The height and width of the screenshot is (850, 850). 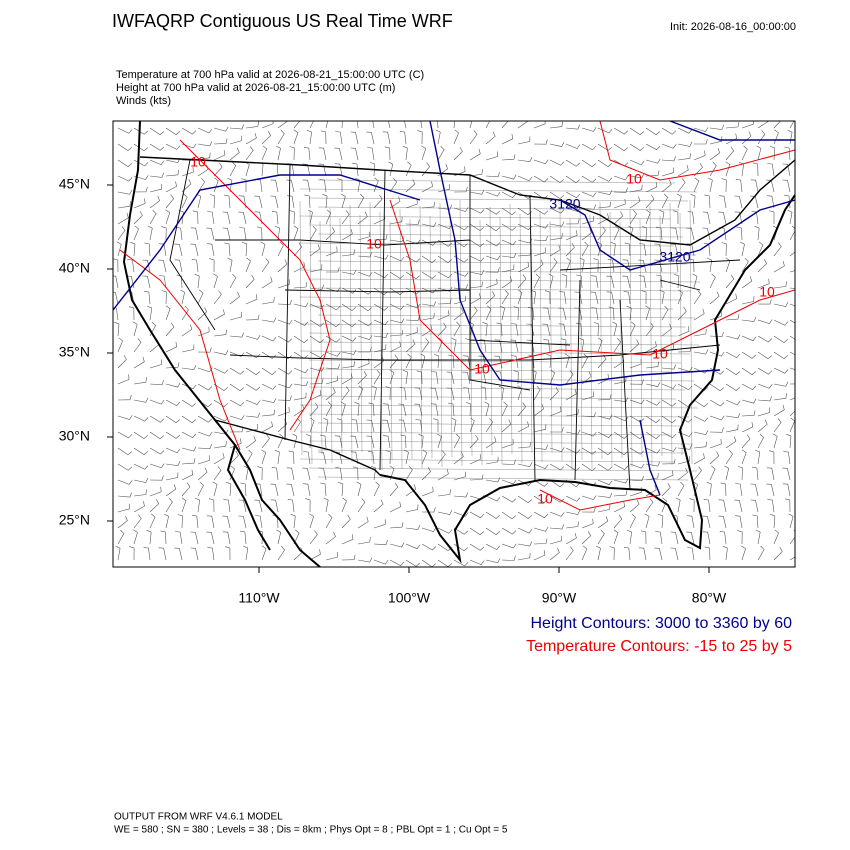 What do you see at coordinates (143, 101) in the screenshot?
I see `field-label: Winds (kts)` at bounding box center [143, 101].